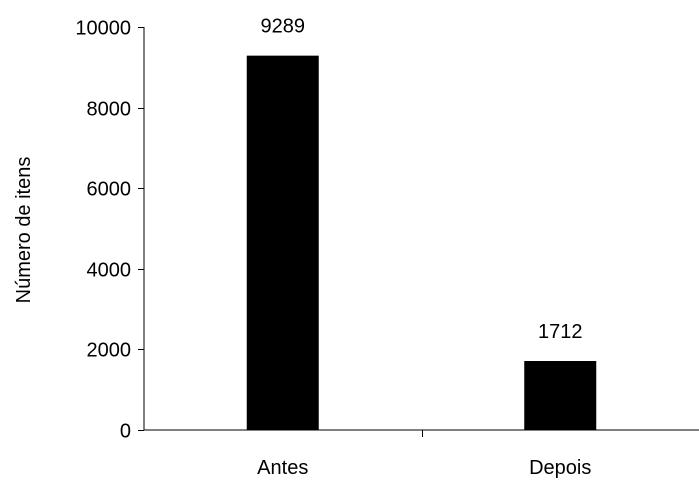 This screenshot has width=699, height=486. What do you see at coordinates (103, 29) in the screenshot?
I see `y-tick-label: 10000` at bounding box center [103, 29].